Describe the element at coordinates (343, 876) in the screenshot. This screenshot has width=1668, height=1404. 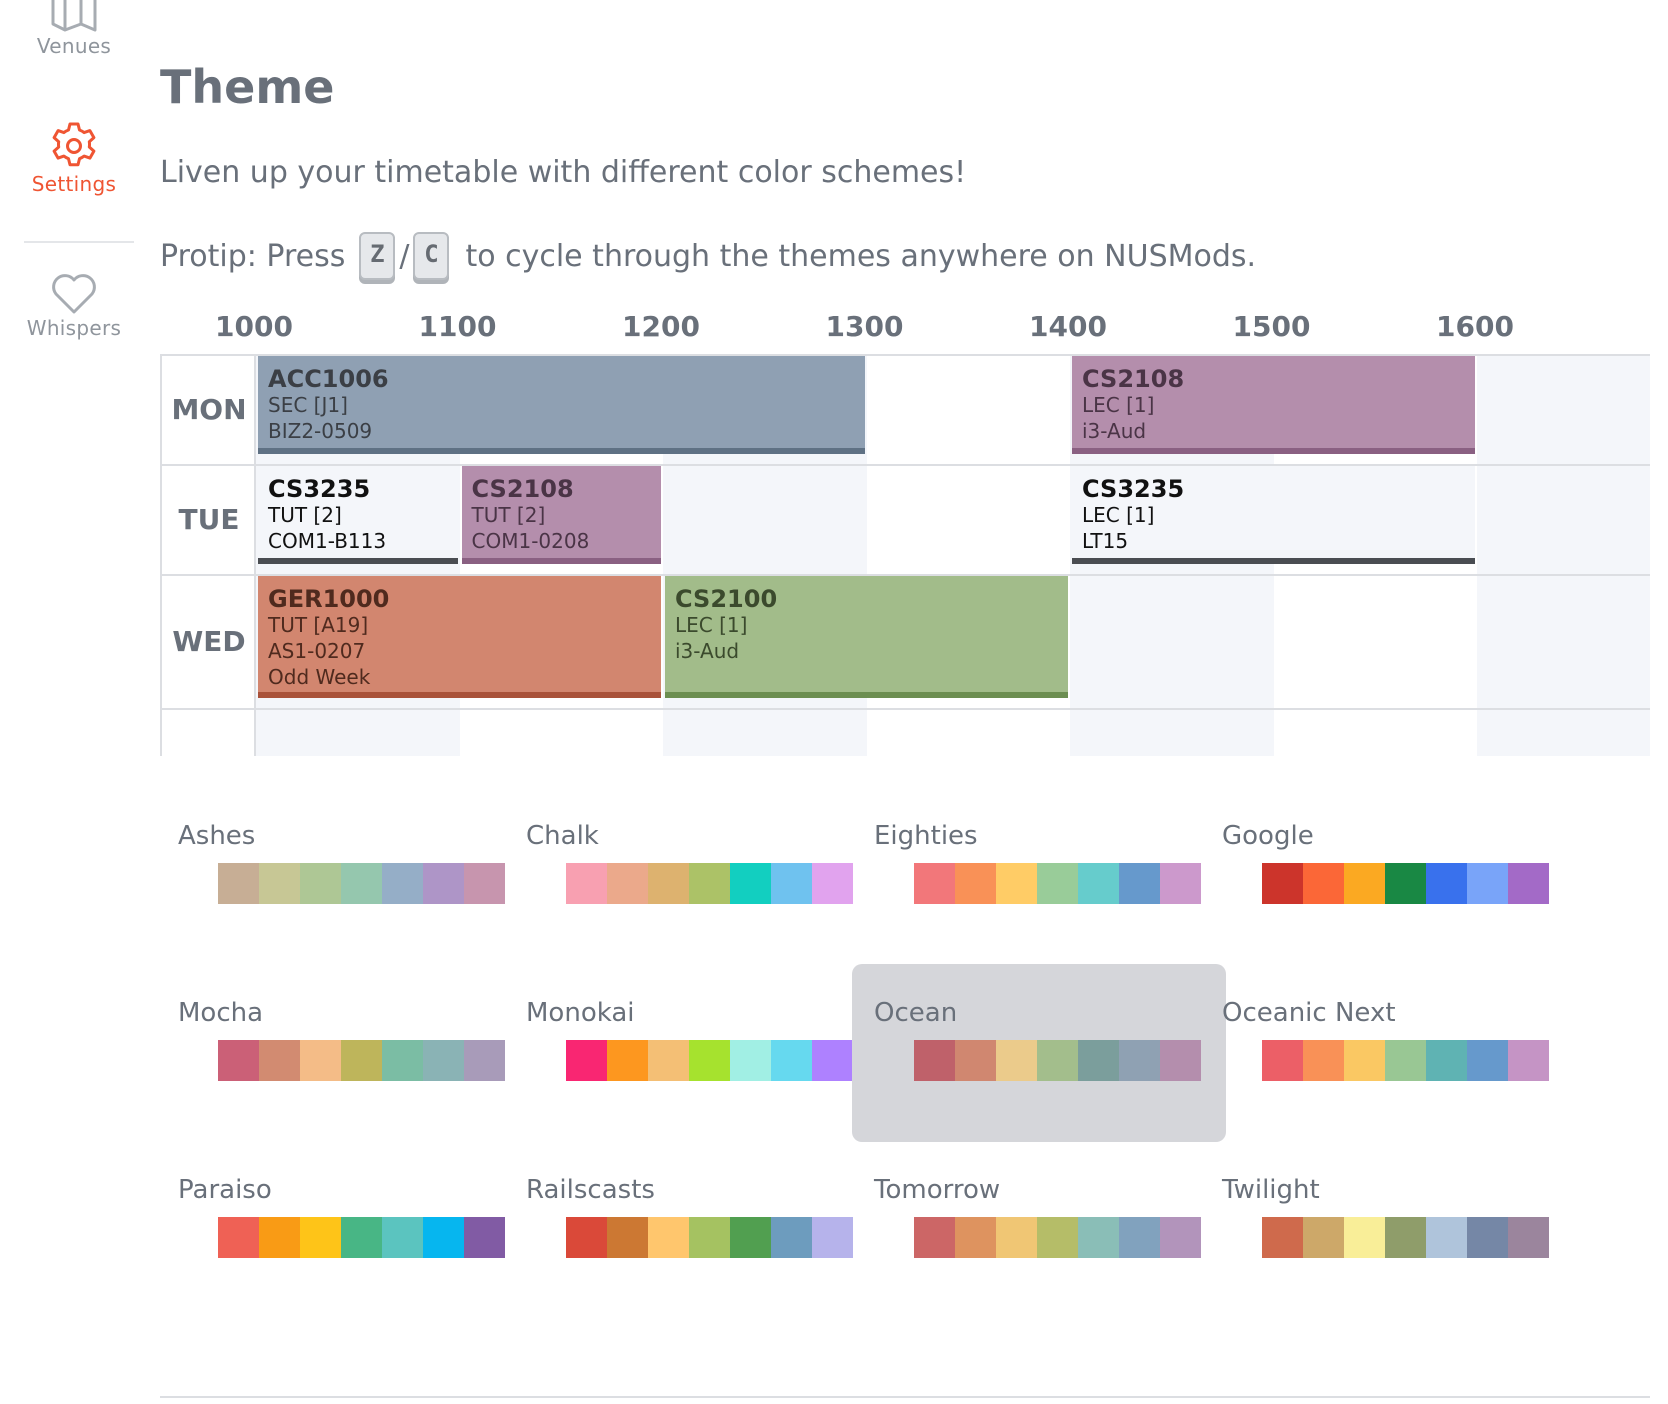
I see `theme-option-ashes: Ashes` at that location.